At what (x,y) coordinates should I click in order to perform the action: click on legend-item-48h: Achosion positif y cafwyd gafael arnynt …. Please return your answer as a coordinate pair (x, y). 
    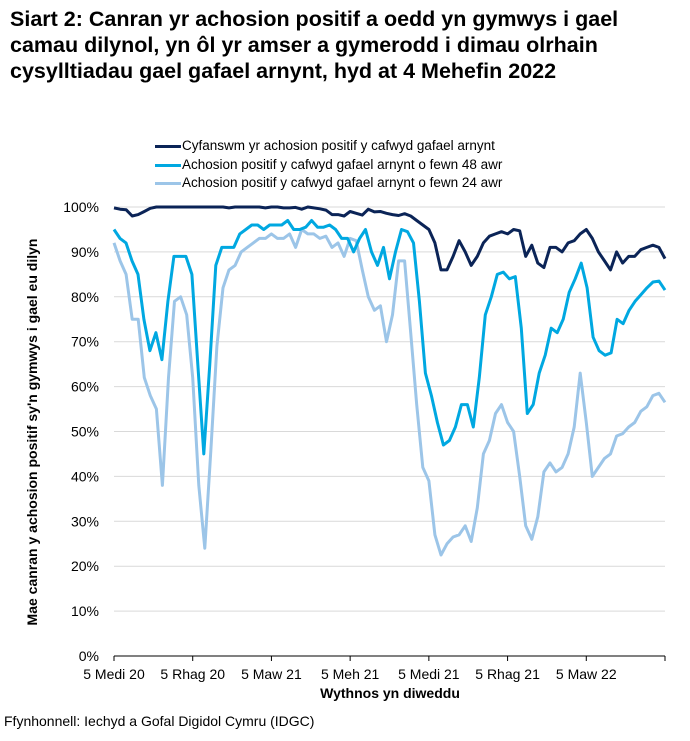
    Looking at the image, I should click on (328, 165).